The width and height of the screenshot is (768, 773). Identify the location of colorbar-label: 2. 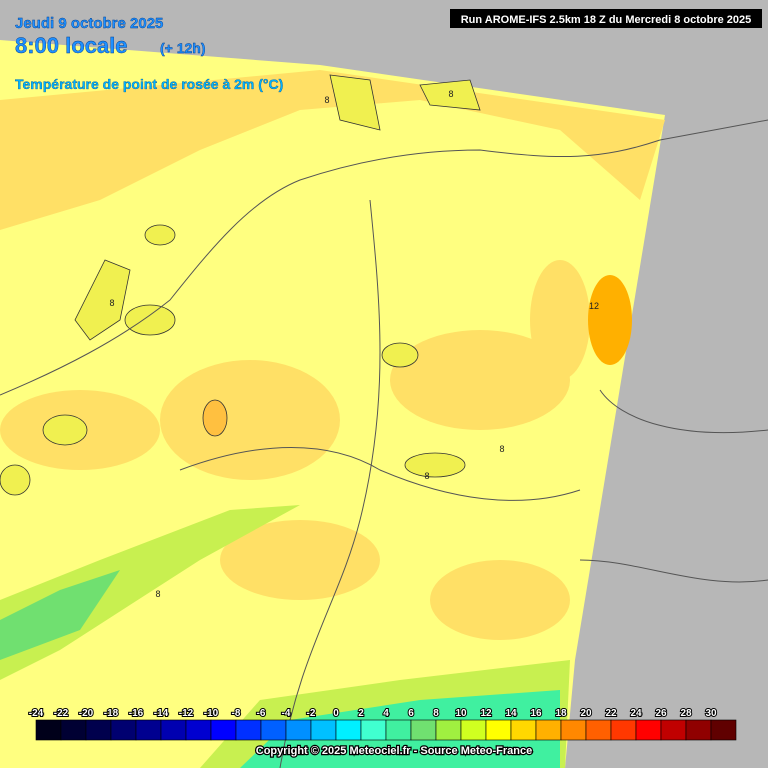
(361, 713).